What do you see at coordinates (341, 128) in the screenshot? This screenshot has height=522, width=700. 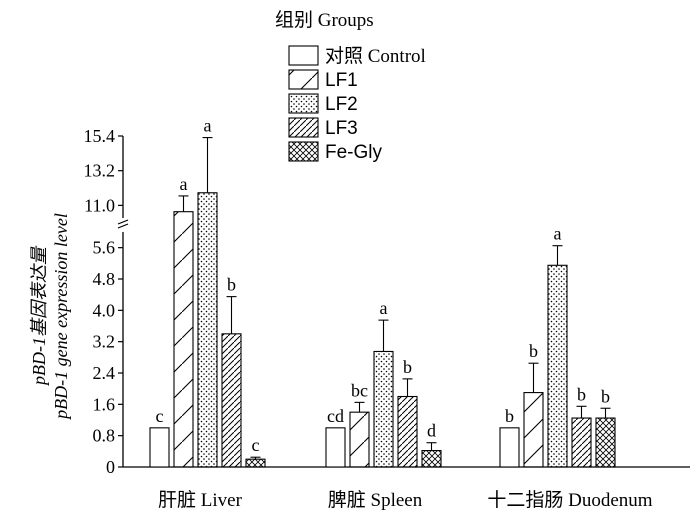 I see `legend-entry: LF3` at bounding box center [341, 128].